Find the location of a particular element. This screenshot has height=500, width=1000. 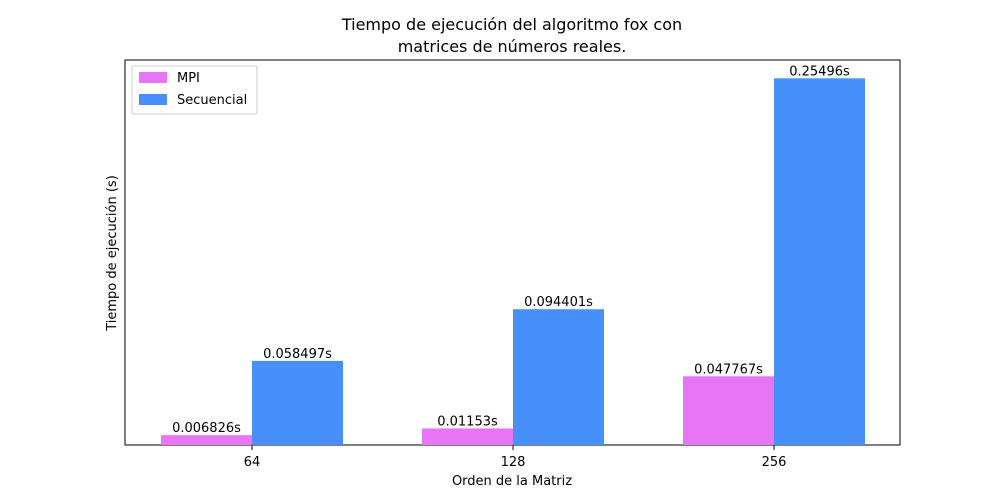

bar-value-label-secuencial-128: 0.094401s is located at coordinates (558, 302).